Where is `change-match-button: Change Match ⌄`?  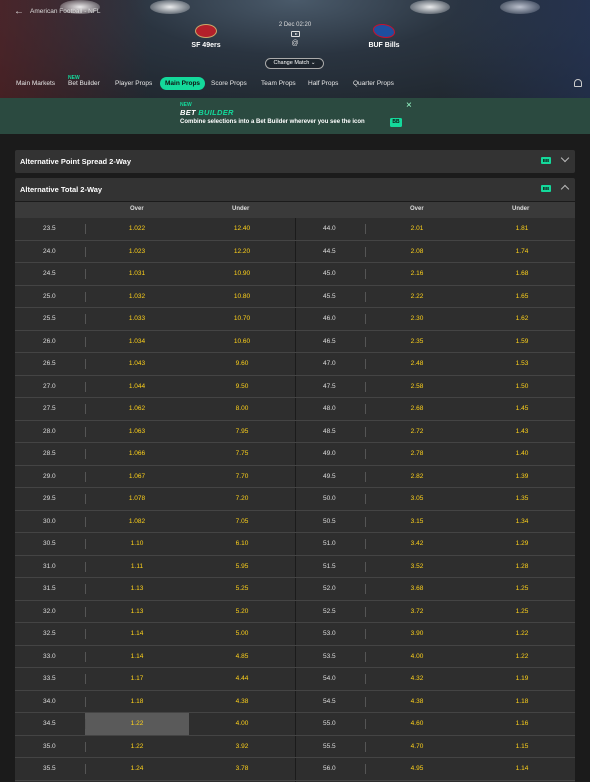
change-match-button: Change Match ⌄ is located at coordinates (294, 63).